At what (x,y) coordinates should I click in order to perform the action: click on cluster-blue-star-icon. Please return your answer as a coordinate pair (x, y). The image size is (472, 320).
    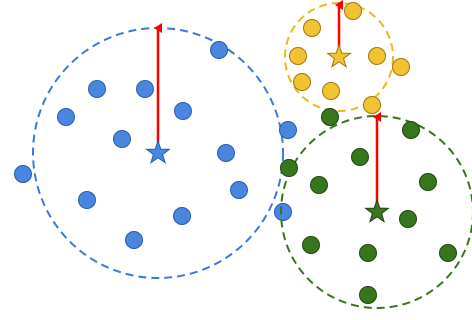
    Looking at the image, I should click on (158, 151).